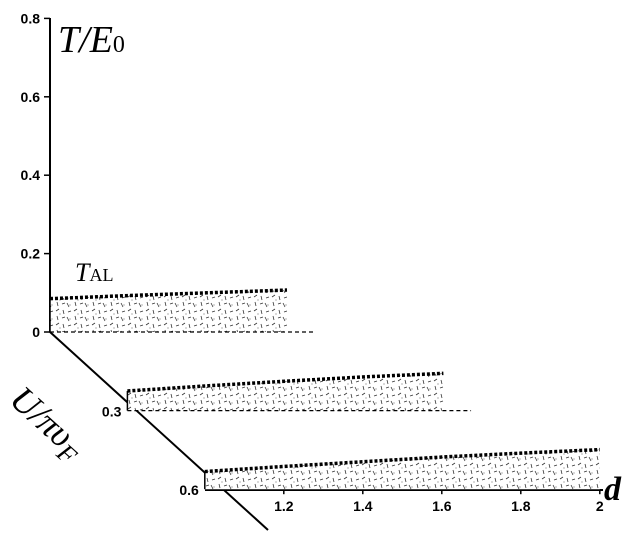 The image size is (641, 533). What do you see at coordinates (284, 506) in the screenshot?
I see `horizontal-tick-label: 1.2` at bounding box center [284, 506].